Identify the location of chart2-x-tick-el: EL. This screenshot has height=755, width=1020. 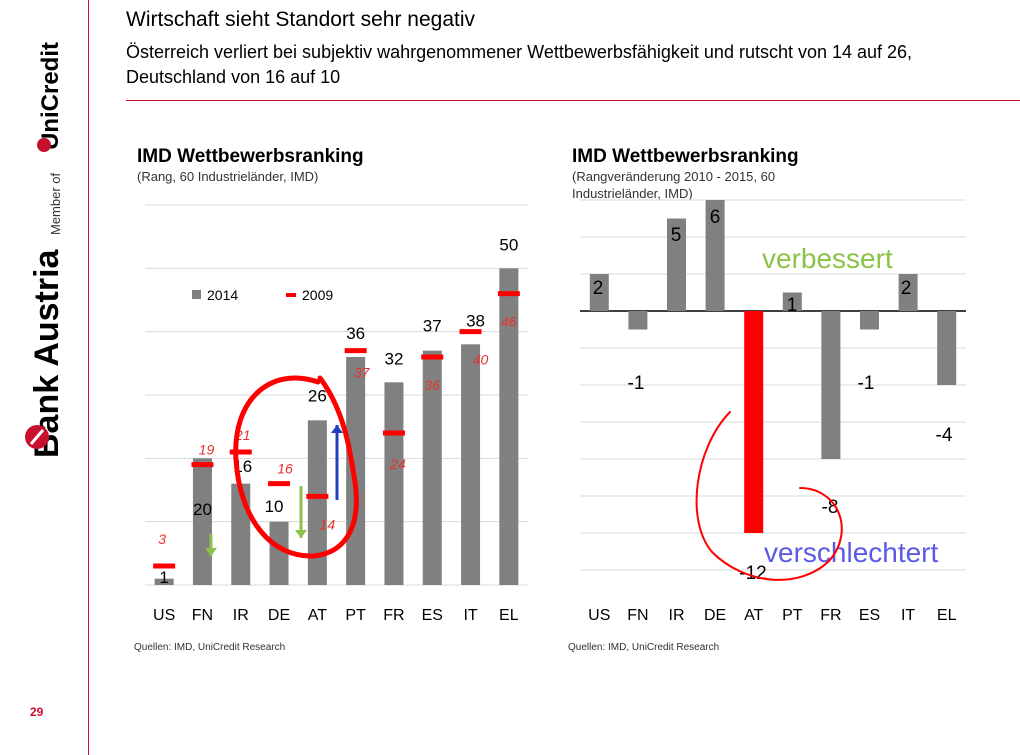
(947, 615).